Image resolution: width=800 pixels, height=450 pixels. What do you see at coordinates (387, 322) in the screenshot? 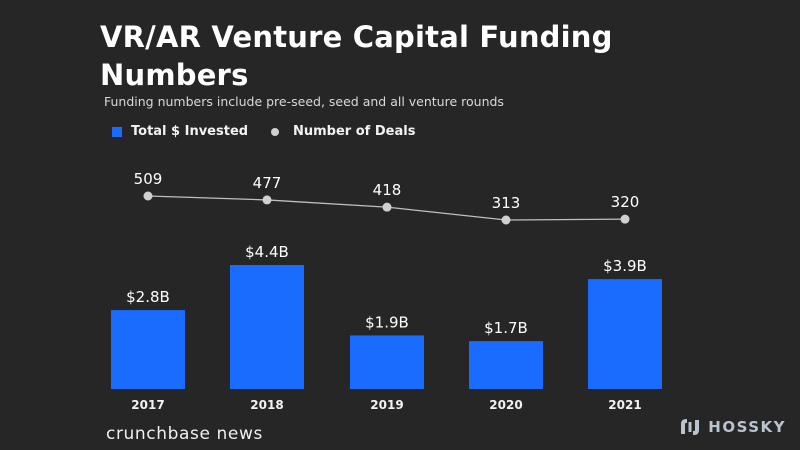
I see `bar-value-label-2019: $1.9B` at bounding box center [387, 322].